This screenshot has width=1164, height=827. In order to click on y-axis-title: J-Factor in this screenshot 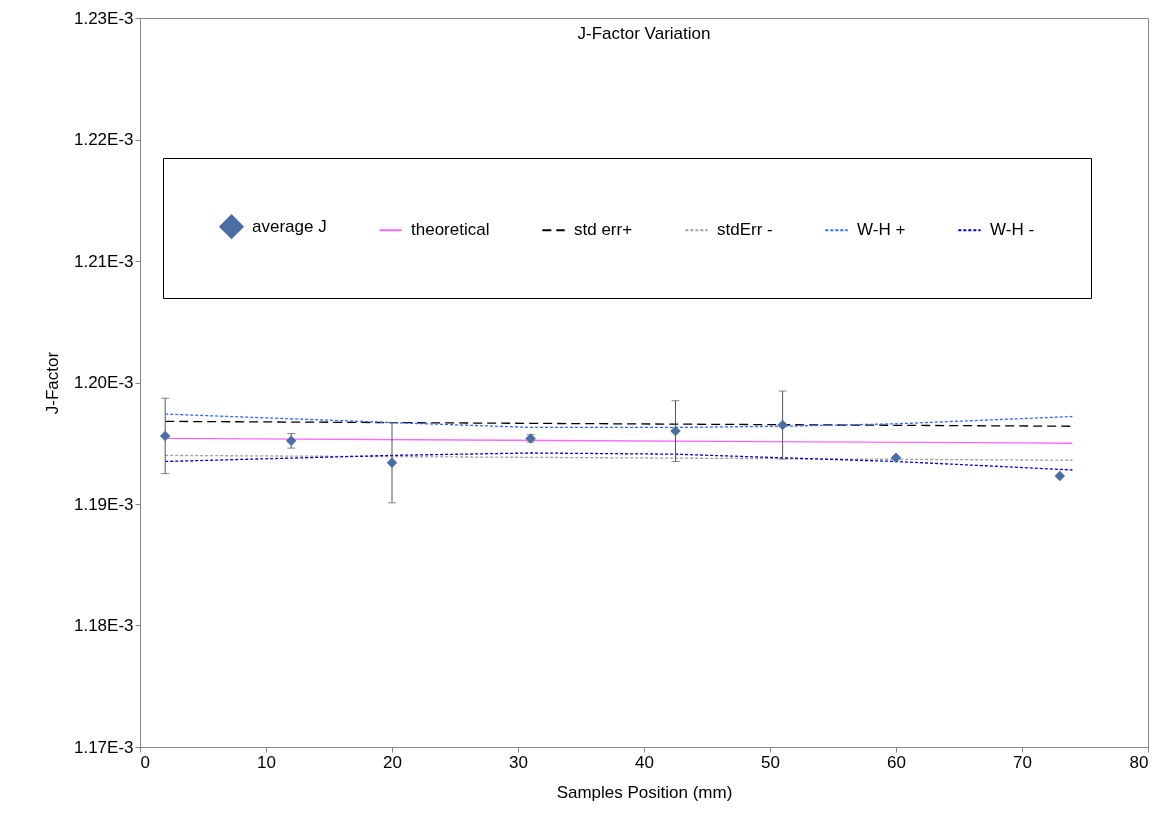, I will do `click(52, 383)`.